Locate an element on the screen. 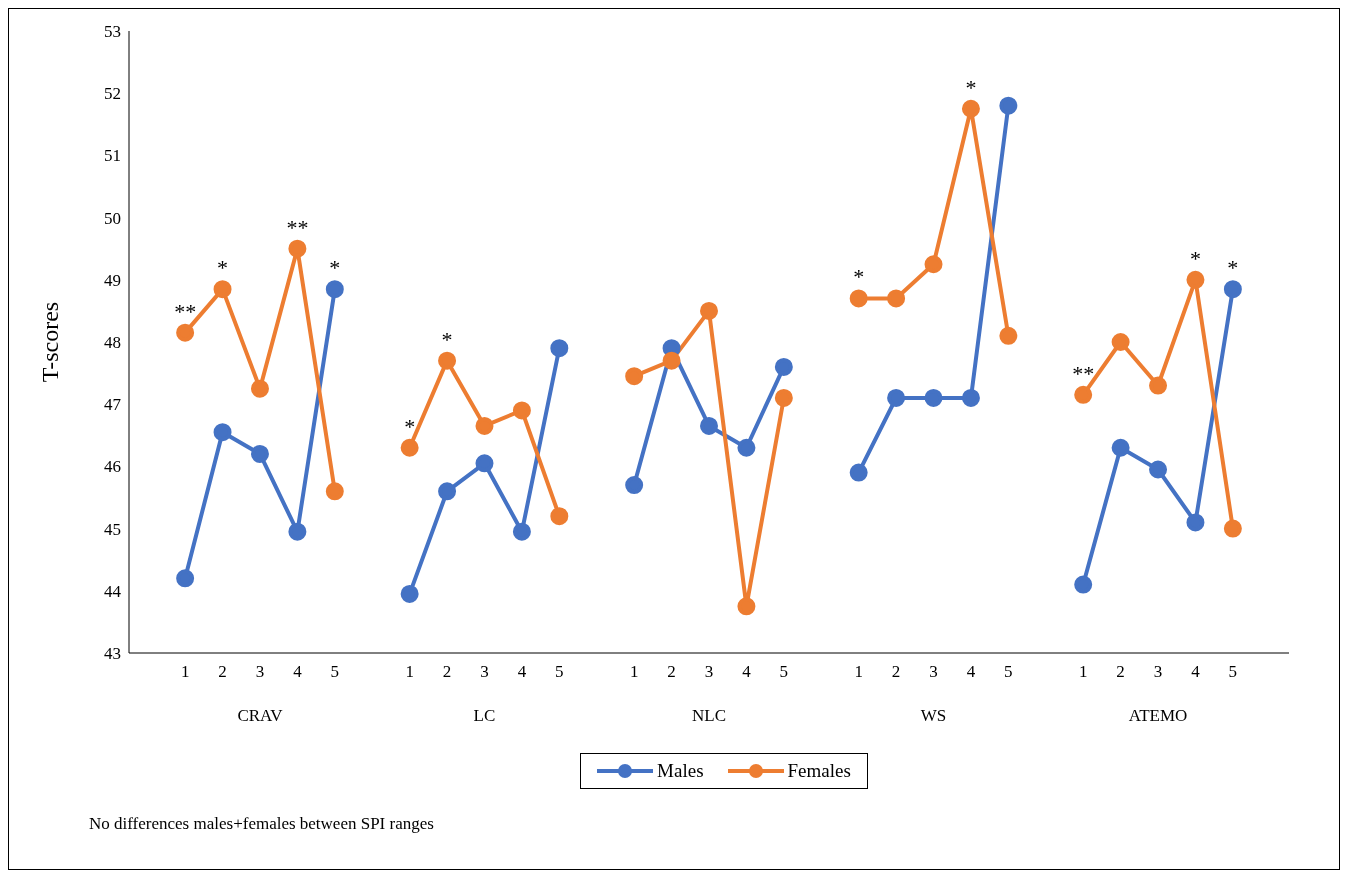 The image size is (1357, 888). text: No differences males+females between SPI ranges is located at coordinates (261, 824).